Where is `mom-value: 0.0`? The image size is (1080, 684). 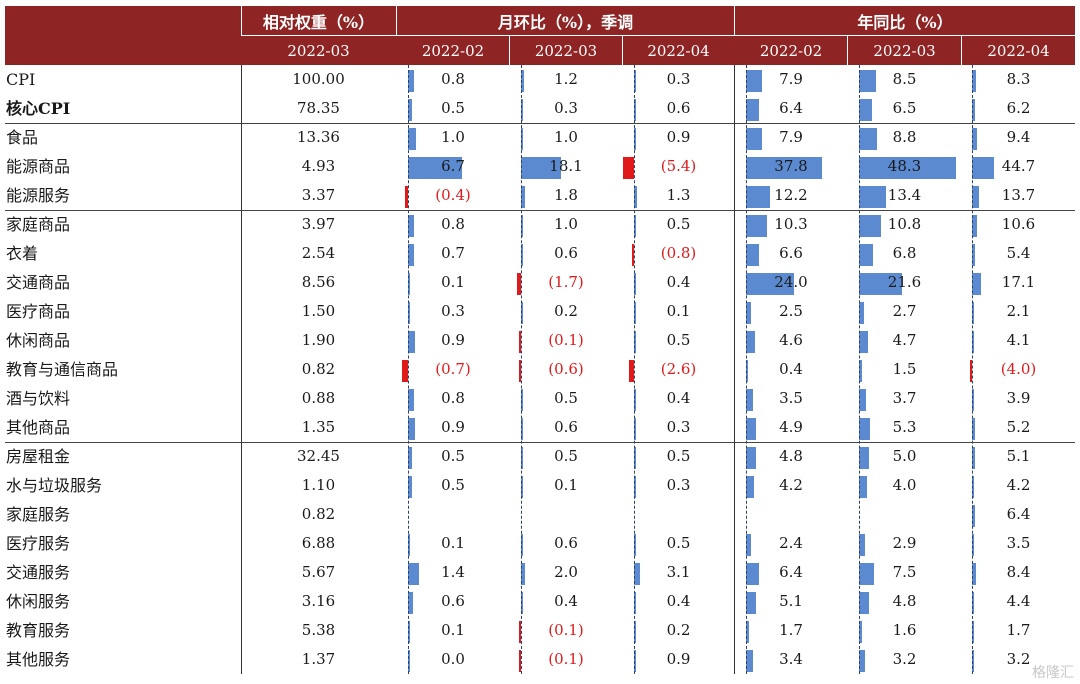
mom-value: 0.0 is located at coordinates (453, 659).